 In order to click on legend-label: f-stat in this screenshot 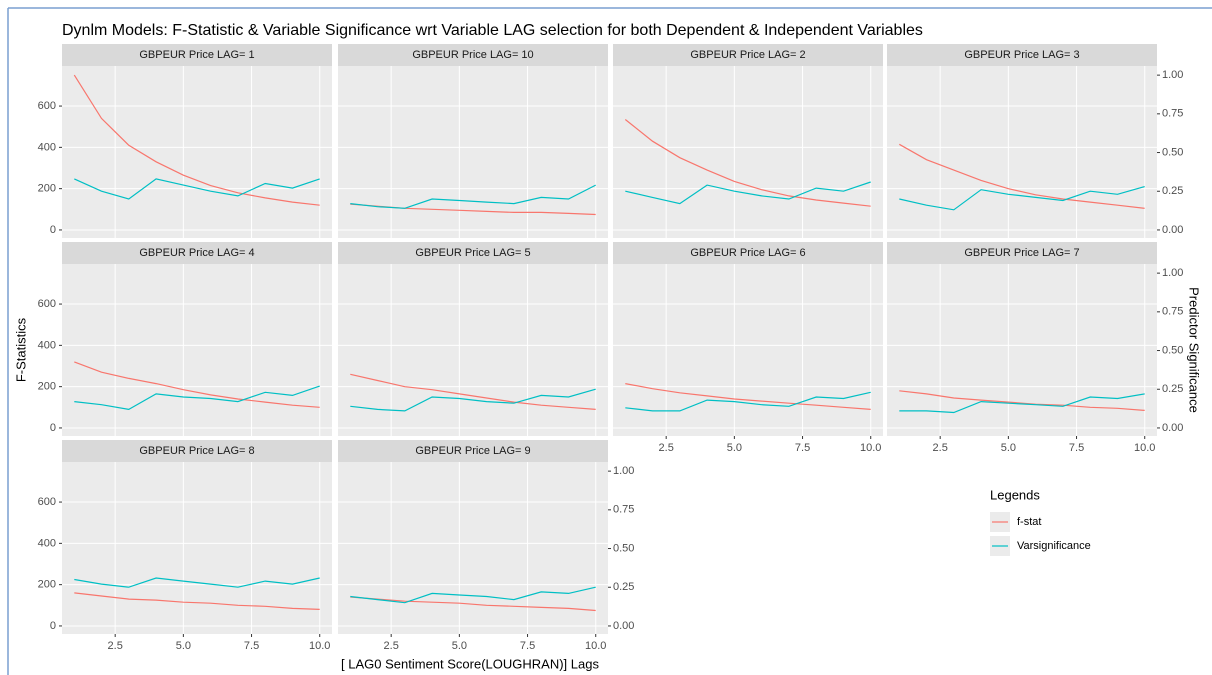, I will do `click(1029, 522)`.